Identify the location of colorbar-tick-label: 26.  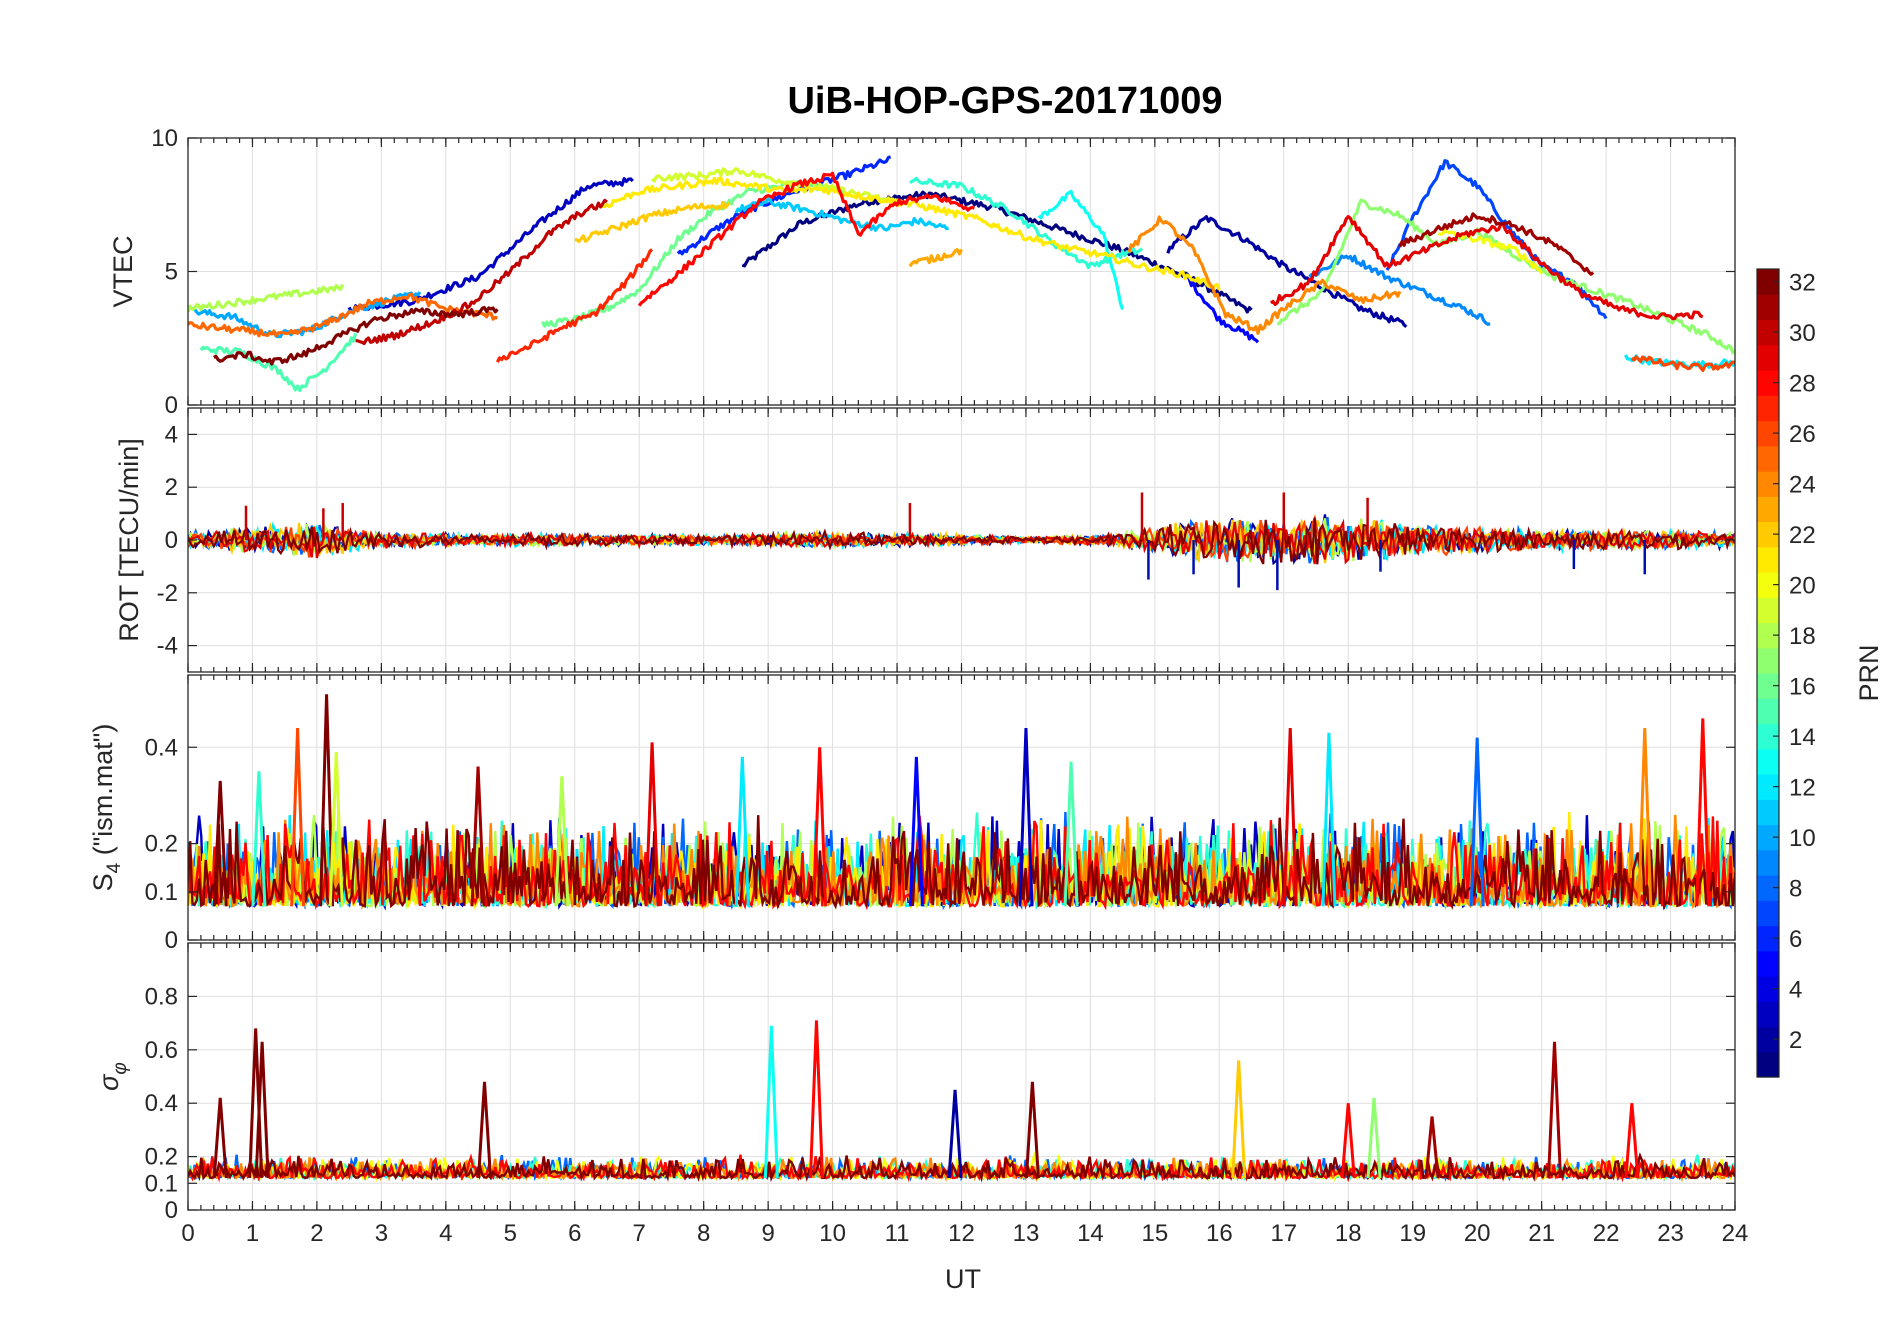
(1802, 434).